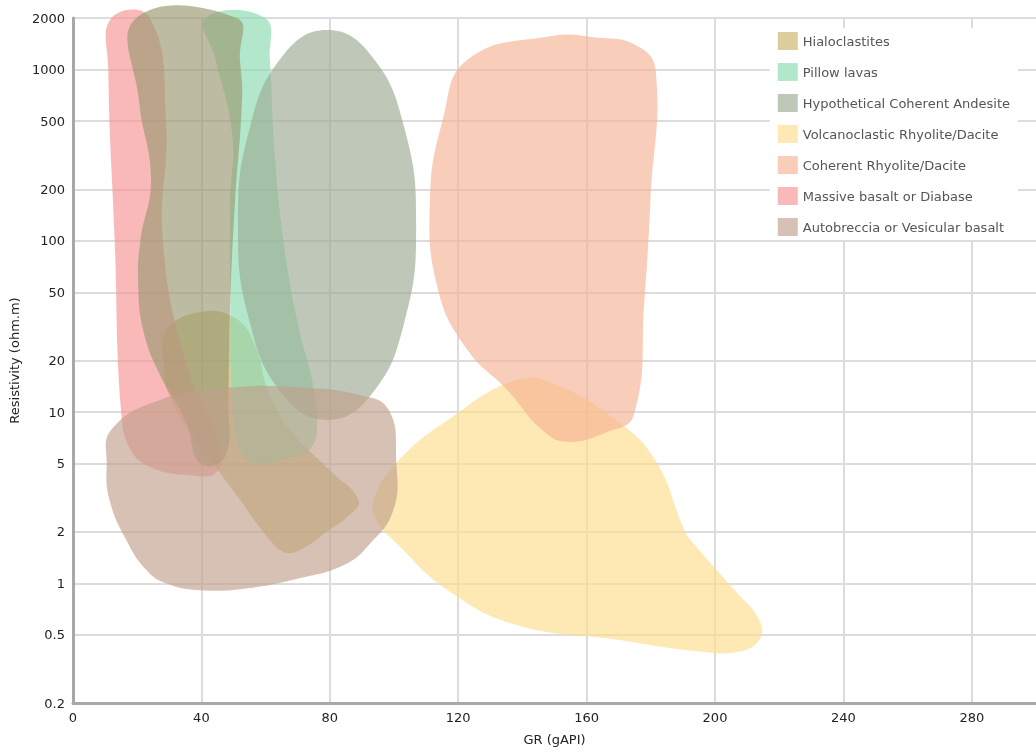  What do you see at coordinates (330, 717) in the screenshot?
I see `x-tick-label: 80` at bounding box center [330, 717].